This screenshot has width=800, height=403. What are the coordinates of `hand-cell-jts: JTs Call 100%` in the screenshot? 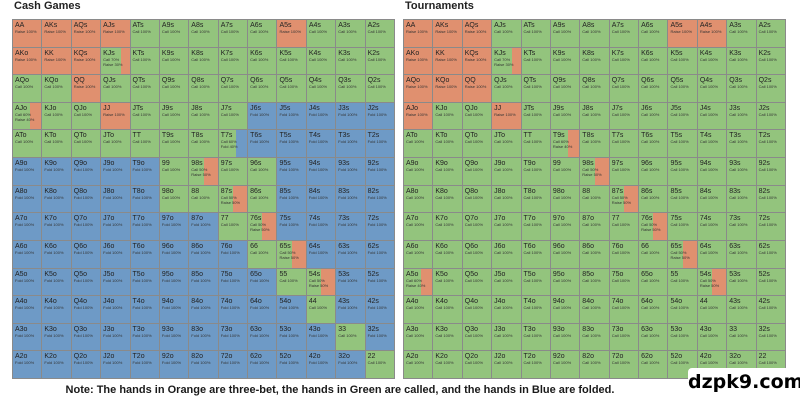 It's located at (144, 116).